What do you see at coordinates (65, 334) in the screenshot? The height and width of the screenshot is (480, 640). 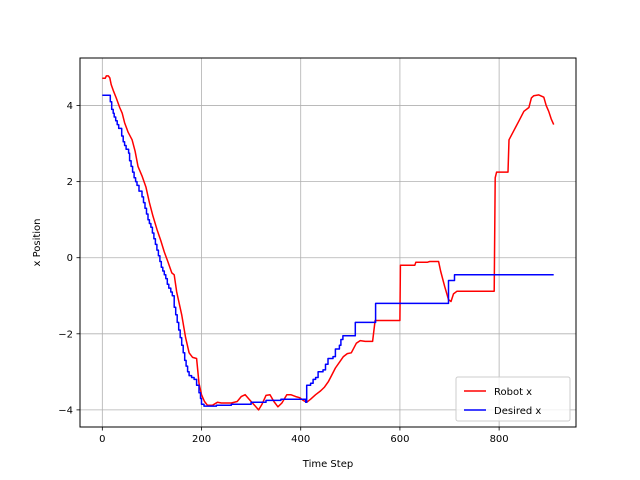 I see `y-tick-label: −2` at bounding box center [65, 334].